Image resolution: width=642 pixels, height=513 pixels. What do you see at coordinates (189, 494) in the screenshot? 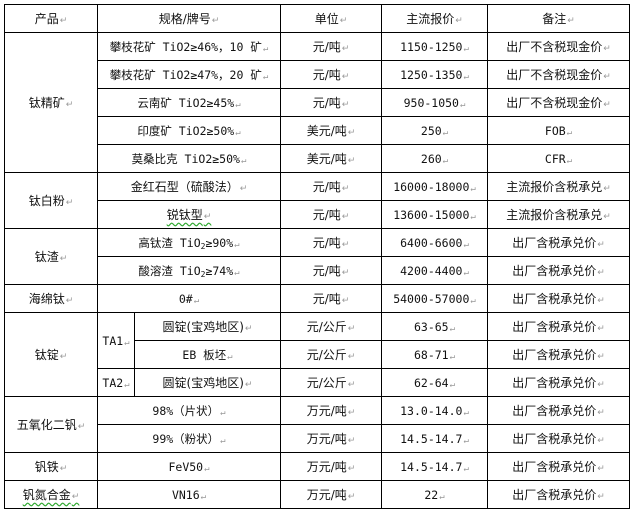
I see `spec-cell: VN16` at bounding box center [189, 494].